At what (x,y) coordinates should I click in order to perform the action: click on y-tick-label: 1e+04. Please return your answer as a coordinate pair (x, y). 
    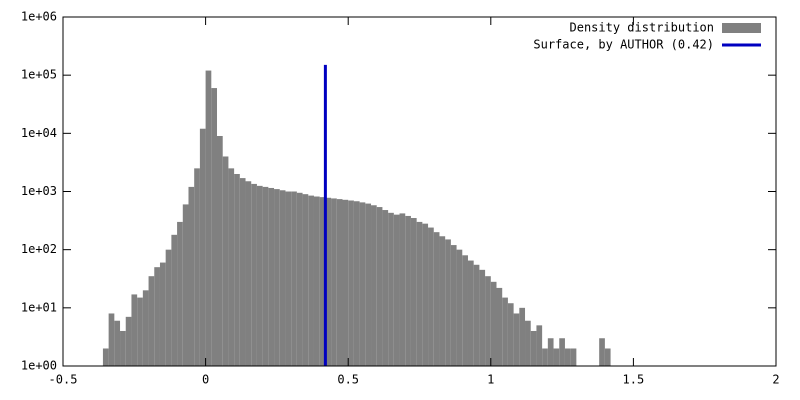
    Looking at the image, I should click on (39, 133).